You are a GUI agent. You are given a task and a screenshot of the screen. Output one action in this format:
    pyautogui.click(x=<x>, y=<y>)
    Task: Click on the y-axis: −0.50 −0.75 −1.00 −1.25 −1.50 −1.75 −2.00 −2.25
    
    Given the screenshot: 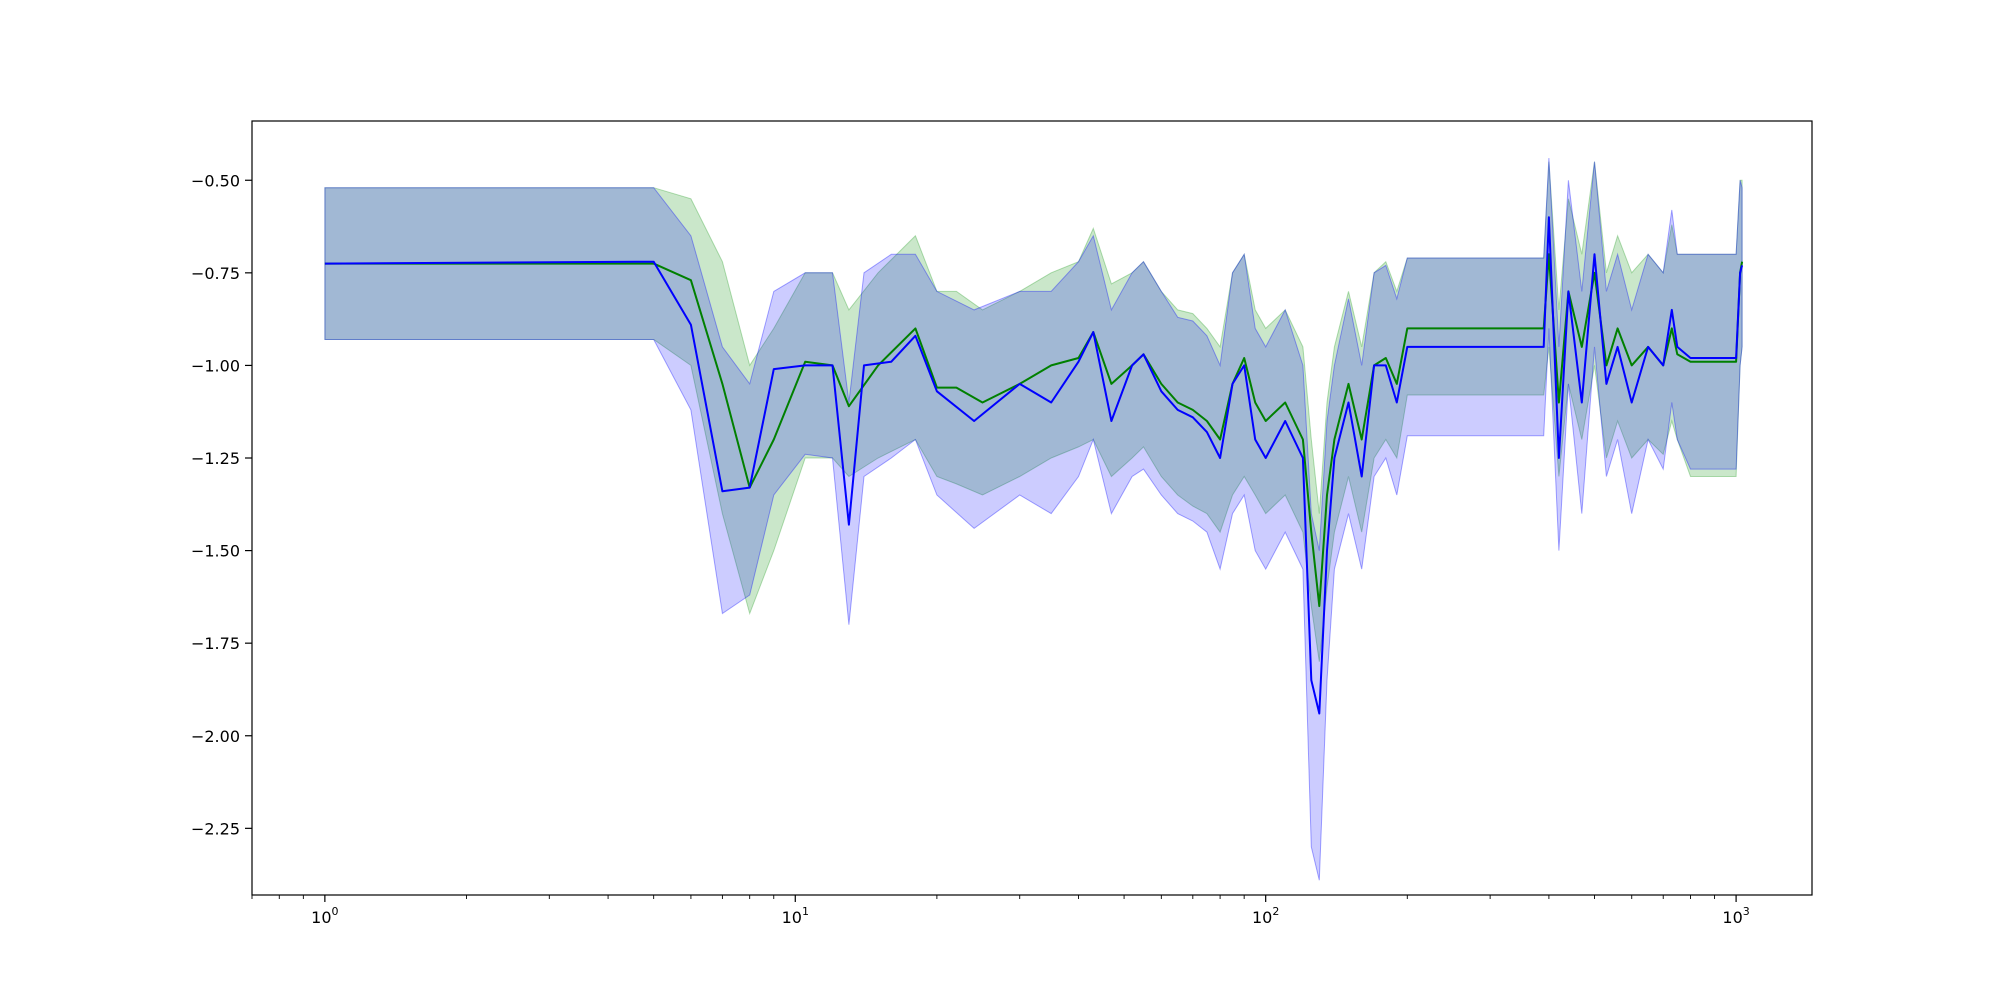 What is the action you would take?
    pyautogui.click(x=221, y=504)
    